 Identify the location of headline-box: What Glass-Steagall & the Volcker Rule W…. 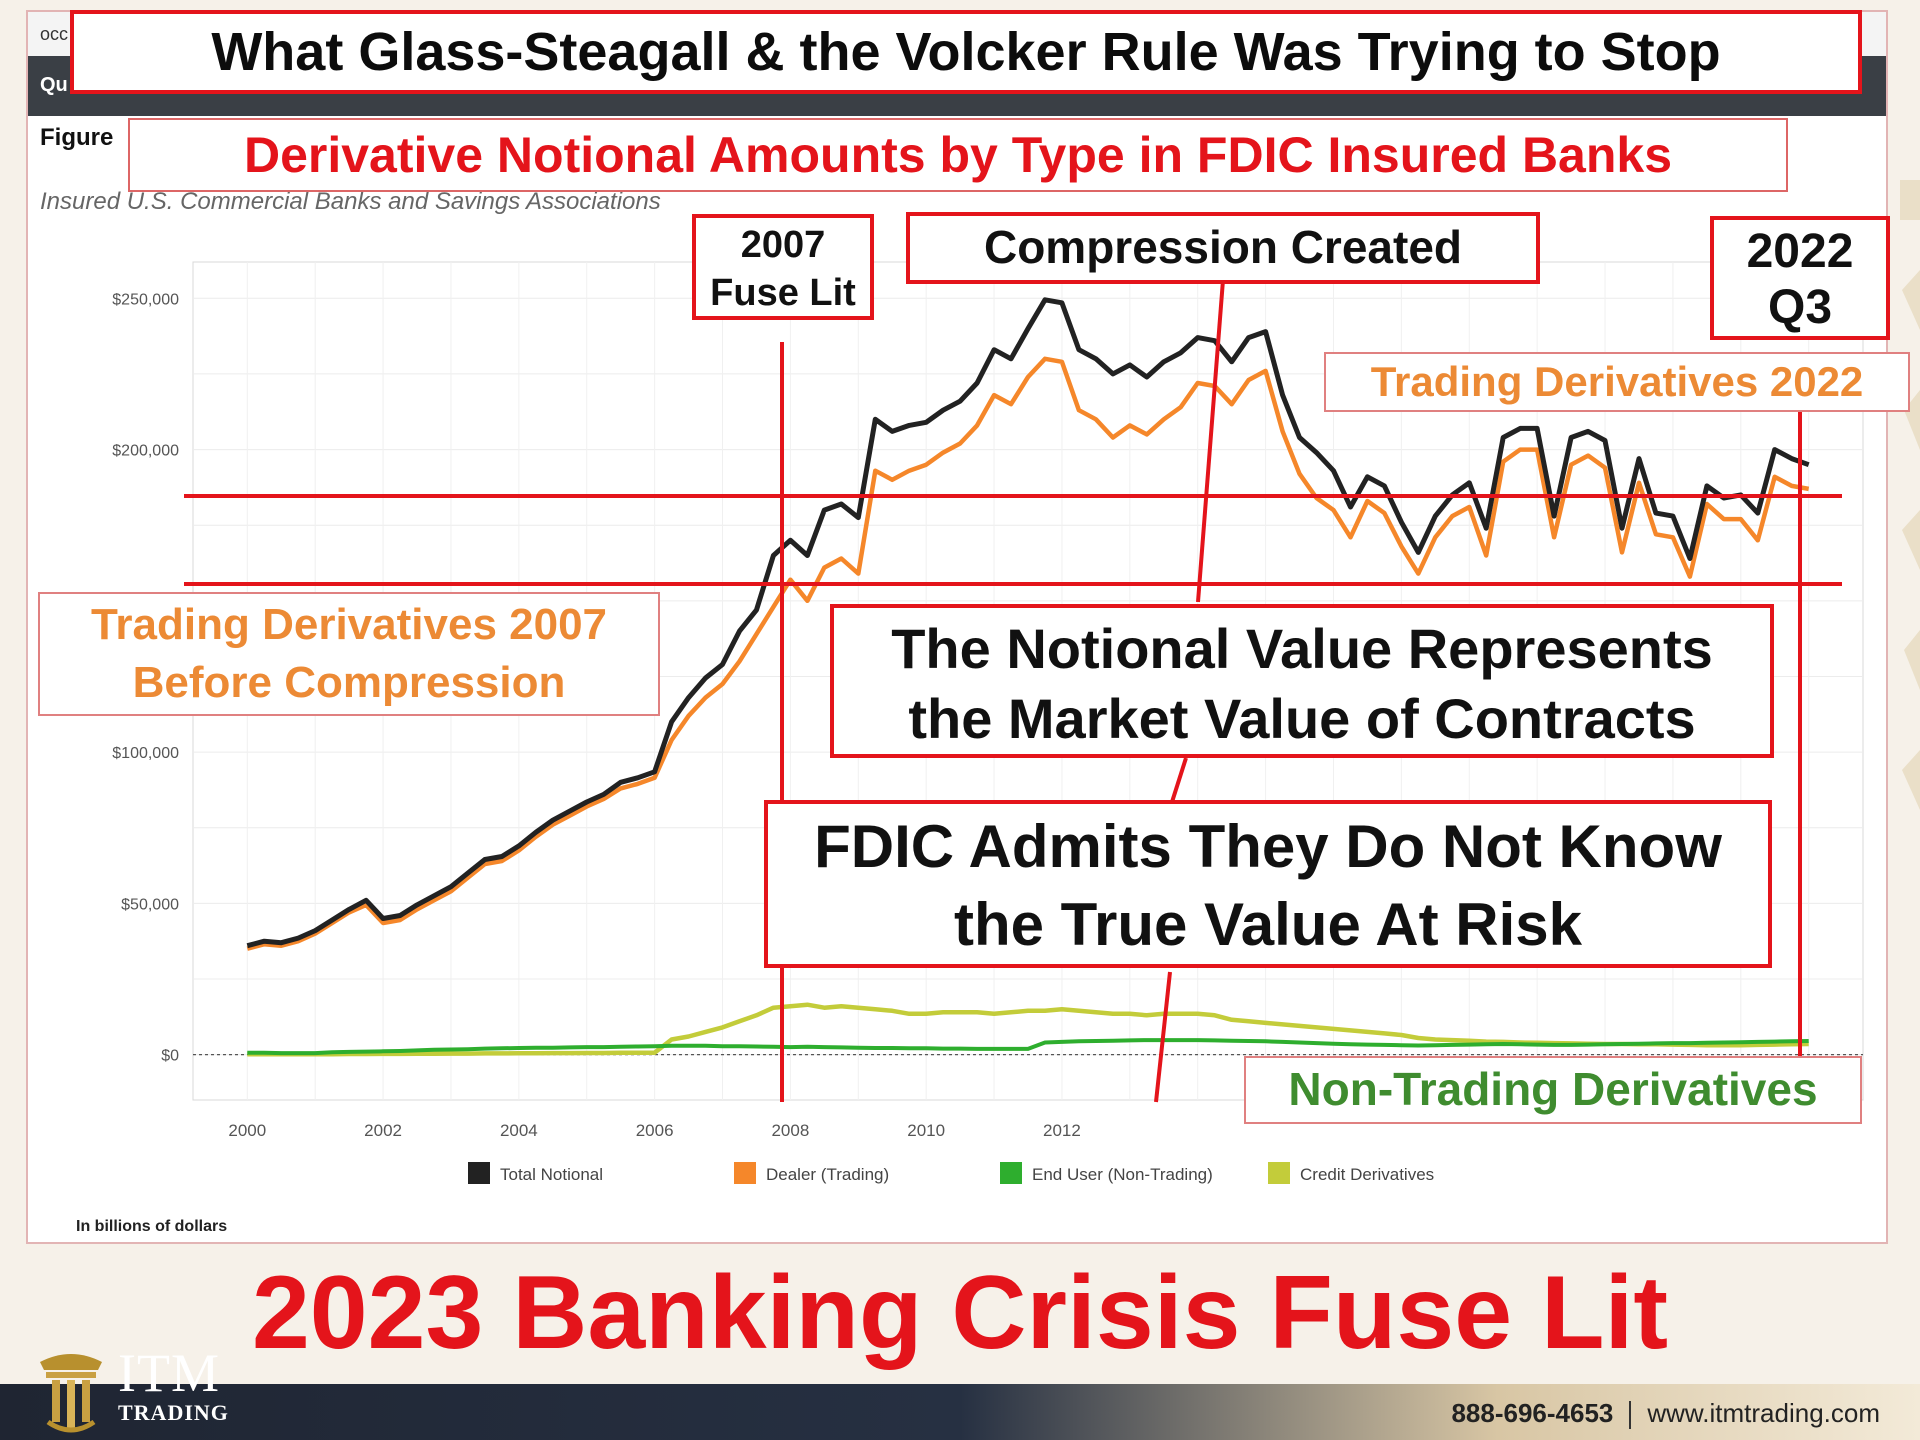
(966, 52).